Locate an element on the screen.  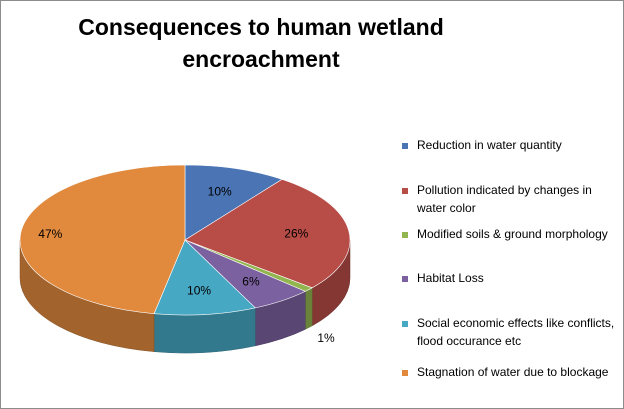
legend-label: Reduction in water quantity is located at coordinates (489, 145).